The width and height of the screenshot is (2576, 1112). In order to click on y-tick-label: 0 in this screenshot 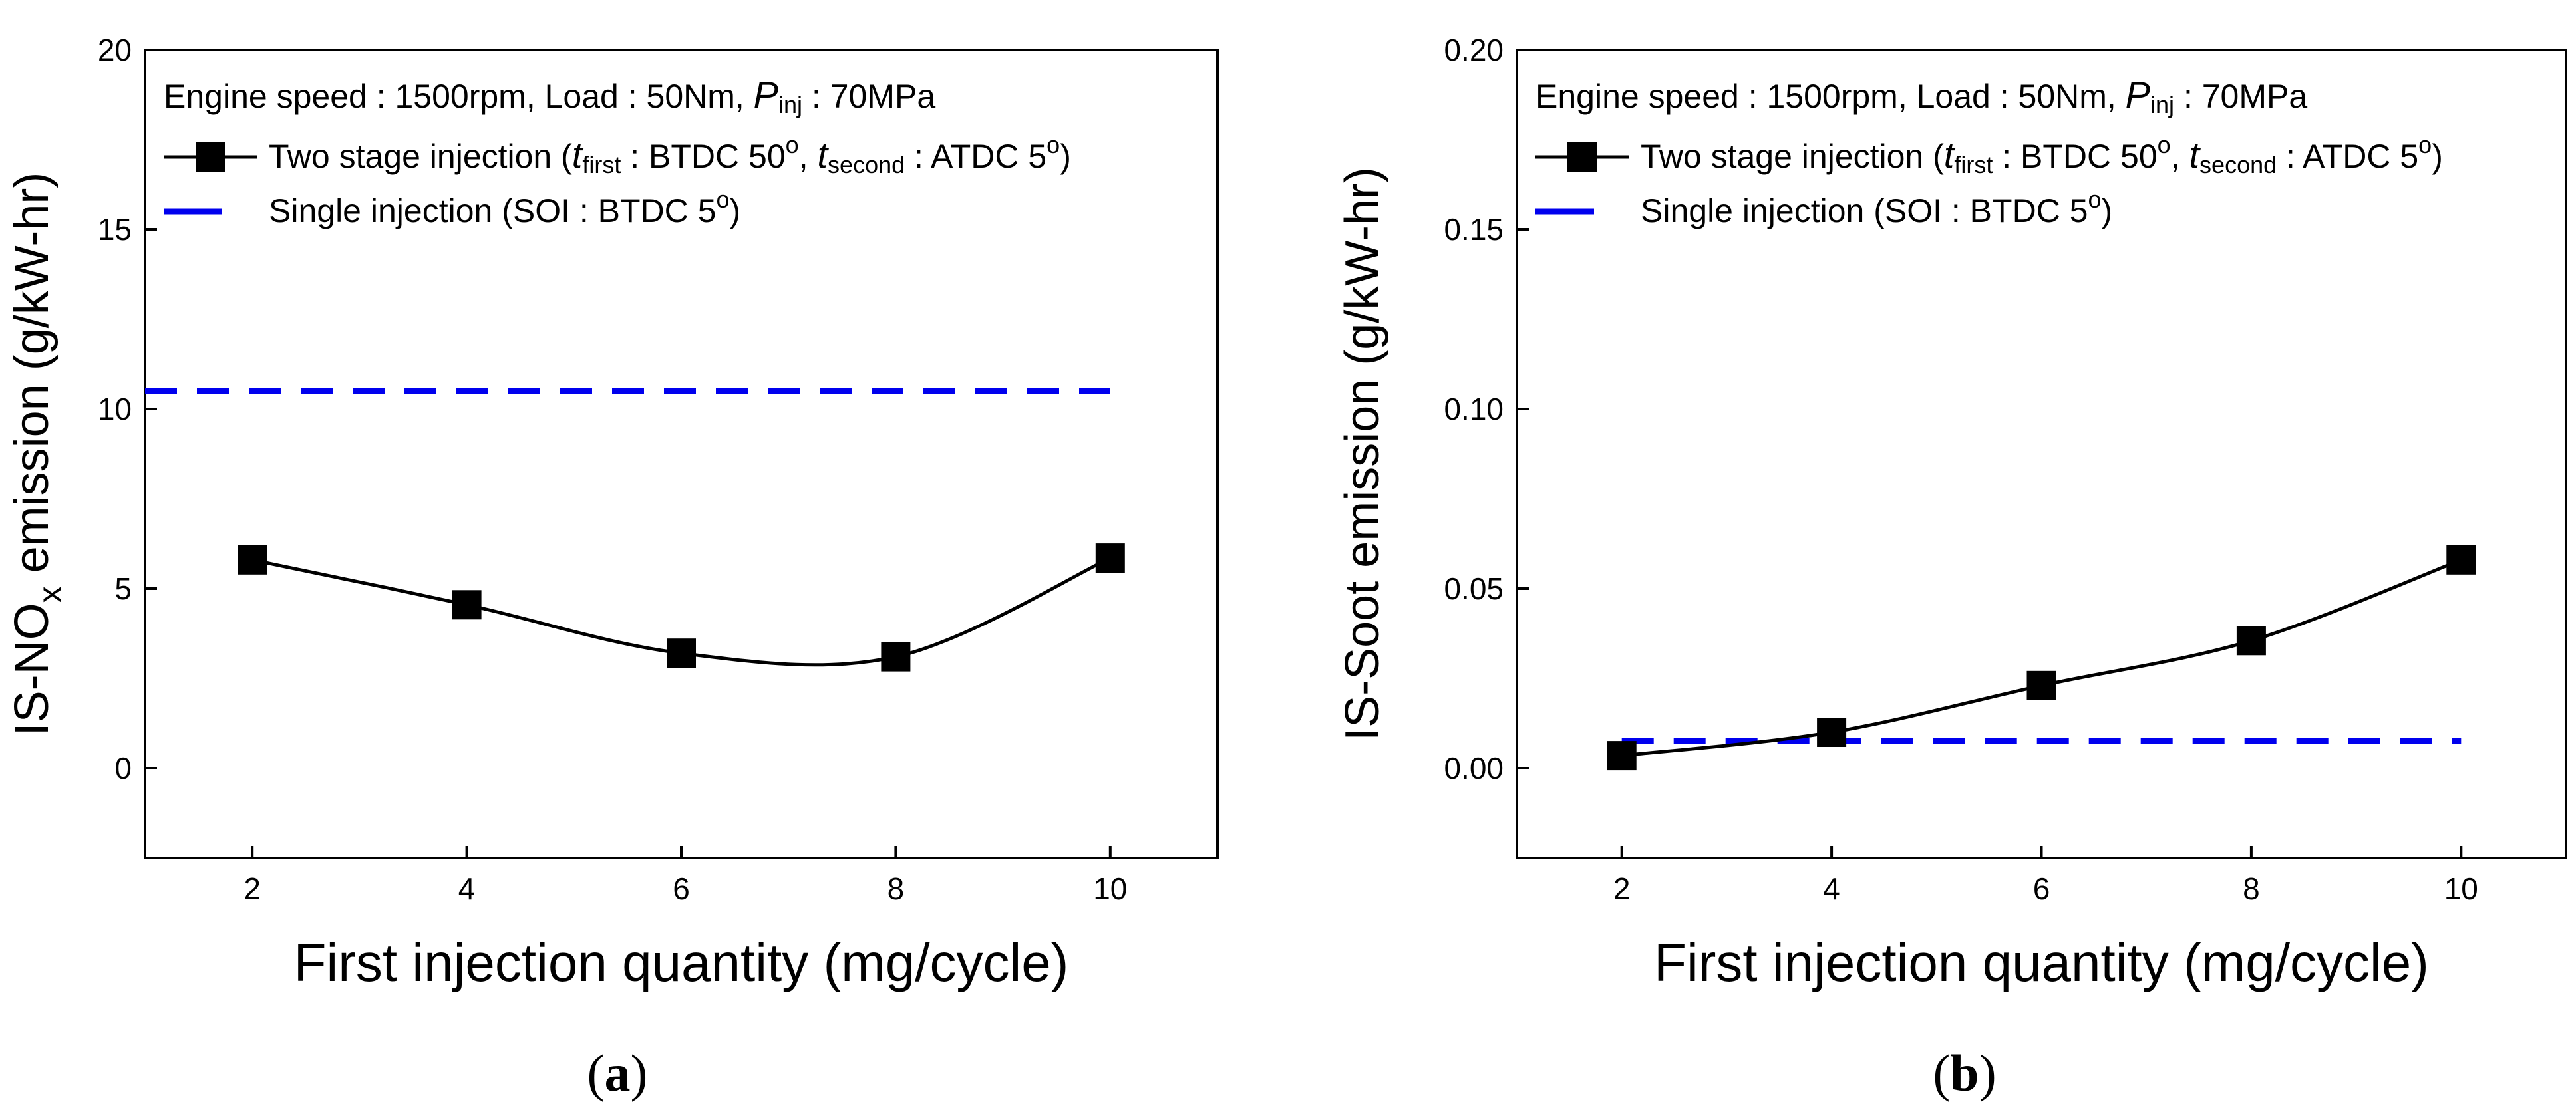, I will do `click(123, 768)`.